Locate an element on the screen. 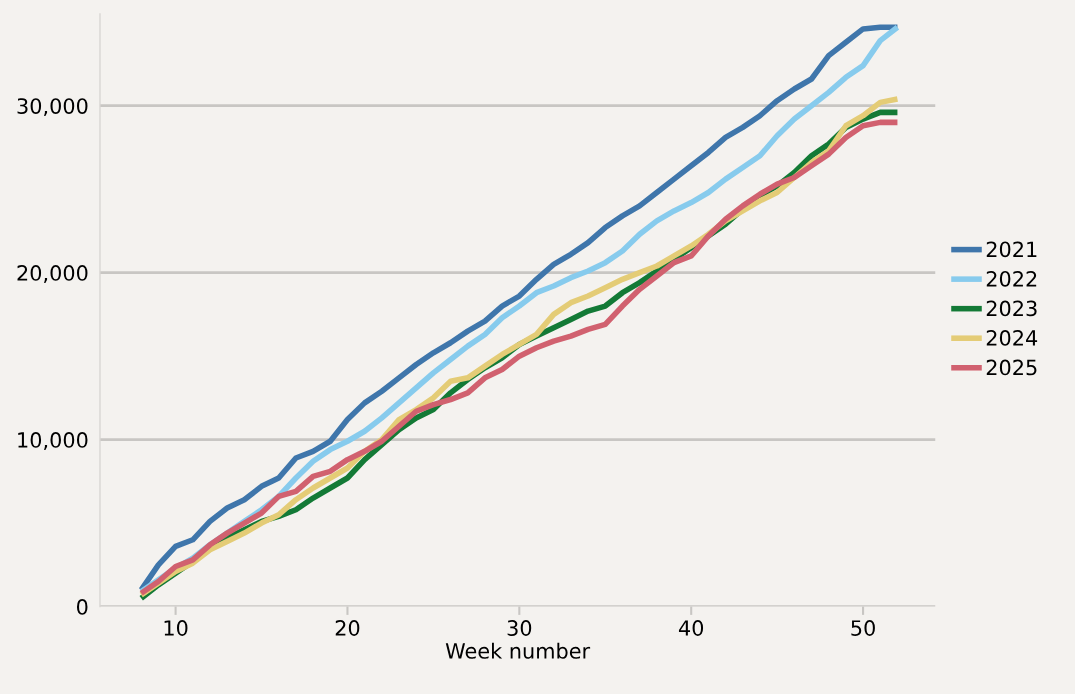 The height and width of the screenshot is (694, 1075). x-tick-label: 30 is located at coordinates (519, 628).